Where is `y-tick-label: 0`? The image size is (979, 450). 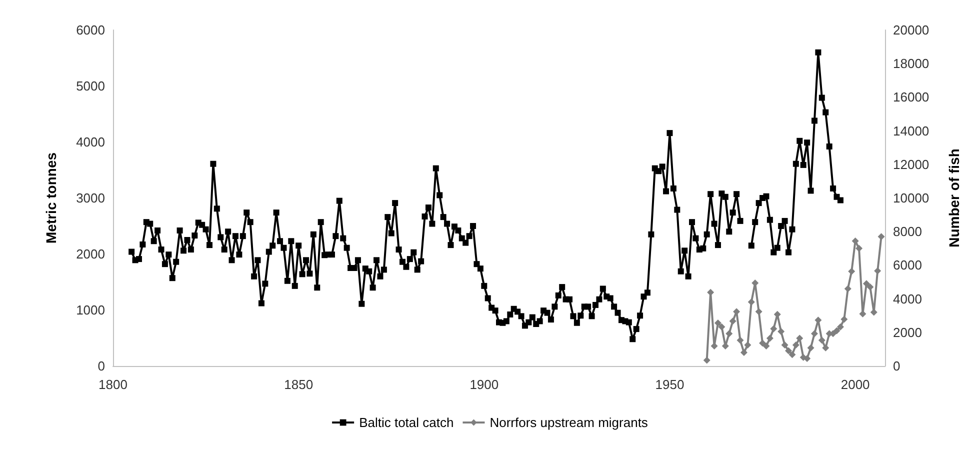 y-tick-label: 0 is located at coordinates (101, 366).